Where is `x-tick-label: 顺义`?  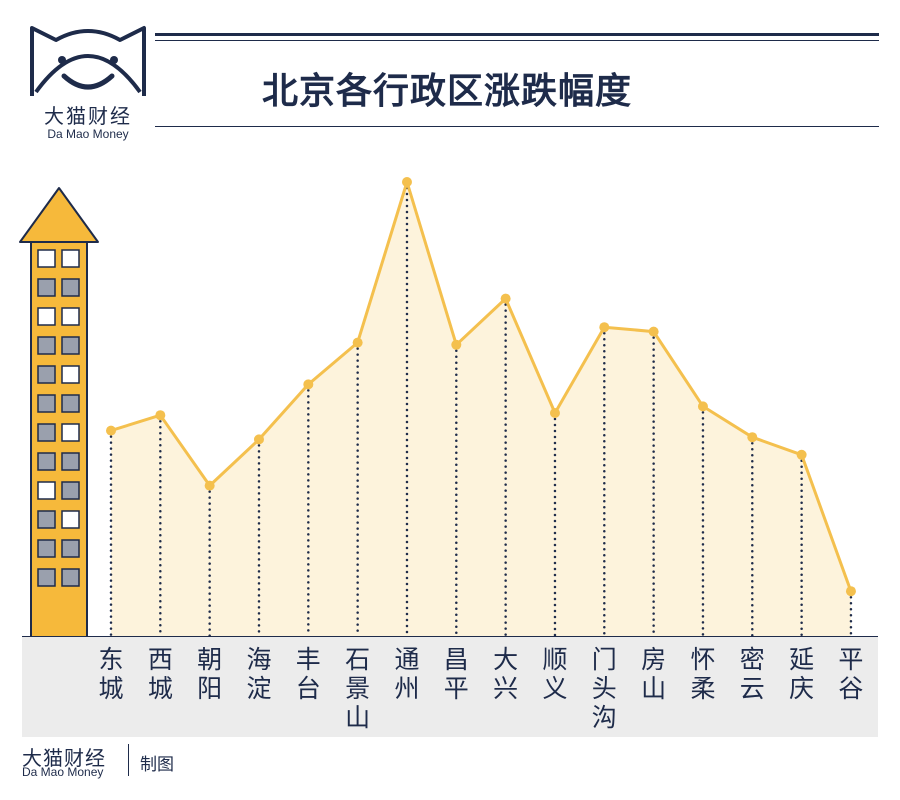
x-tick-label: 顺义 is located at coordinates (555, 674).